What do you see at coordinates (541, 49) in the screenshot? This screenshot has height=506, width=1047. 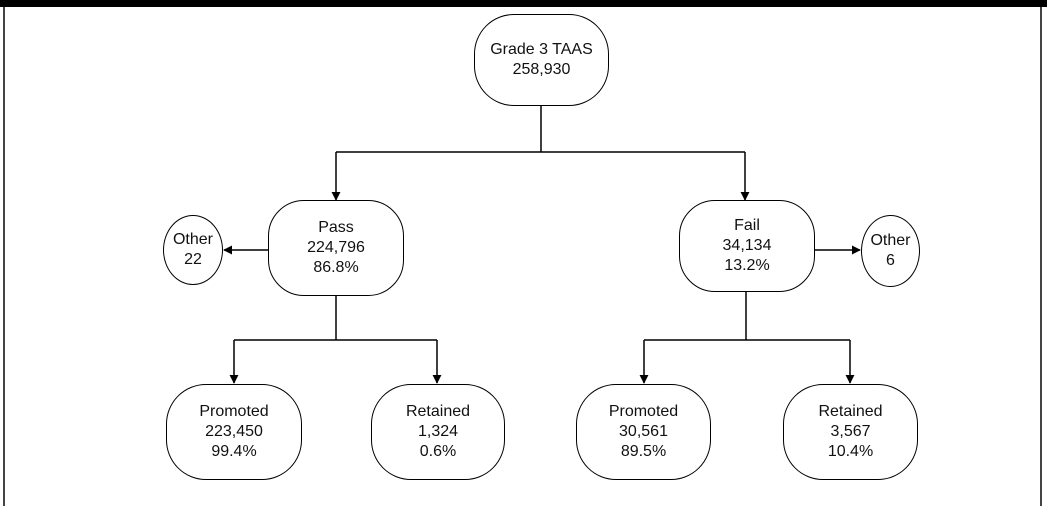 I see `node-title: Grade 3 TAAS` at bounding box center [541, 49].